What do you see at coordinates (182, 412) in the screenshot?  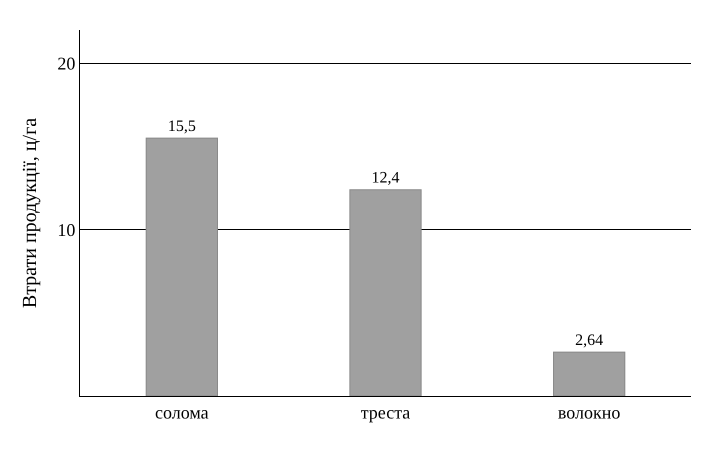 I see `x-tick-label: солома` at bounding box center [182, 412].